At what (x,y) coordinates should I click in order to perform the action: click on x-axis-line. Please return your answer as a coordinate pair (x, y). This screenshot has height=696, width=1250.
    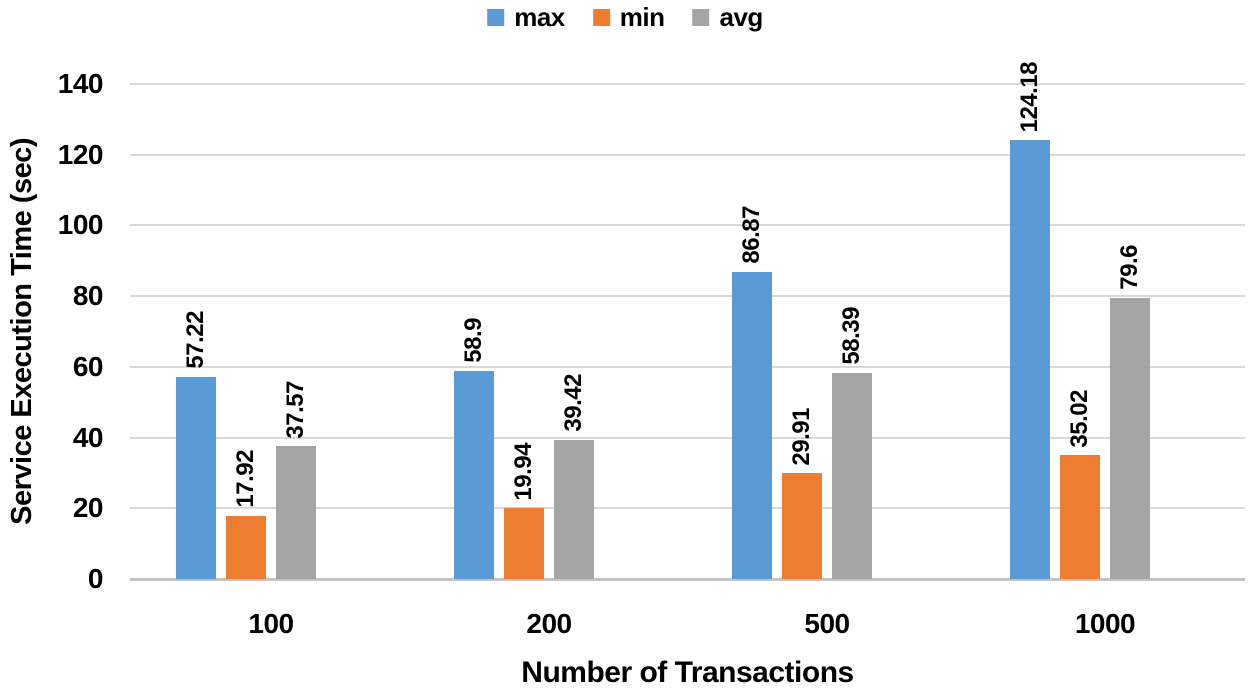
    Looking at the image, I should click on (687, 579).